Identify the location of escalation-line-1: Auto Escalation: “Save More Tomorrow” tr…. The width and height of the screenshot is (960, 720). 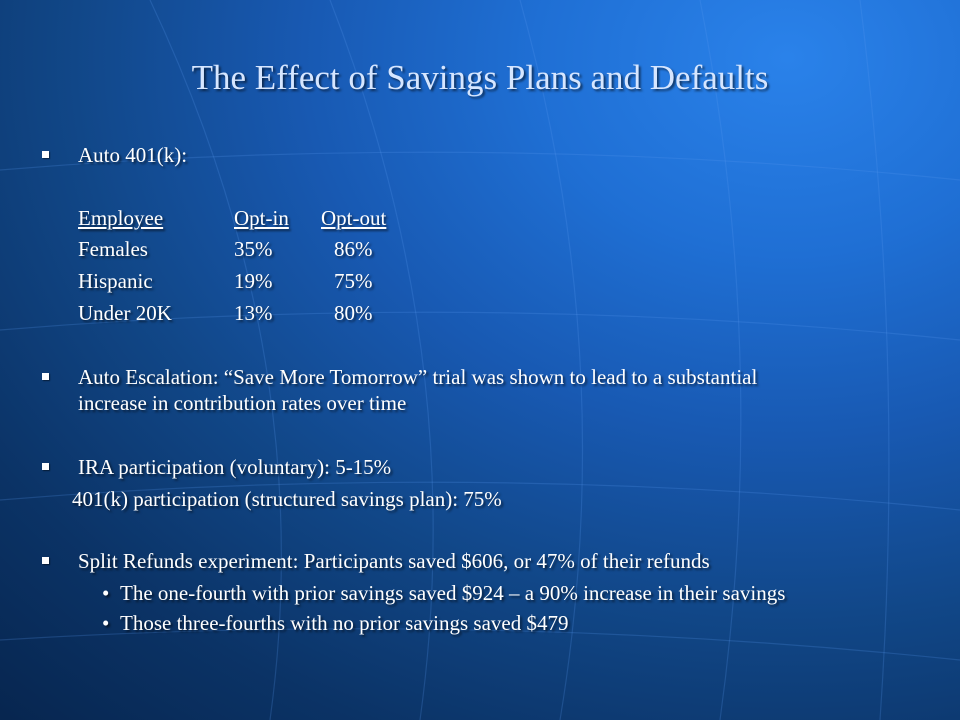
(418, 377).